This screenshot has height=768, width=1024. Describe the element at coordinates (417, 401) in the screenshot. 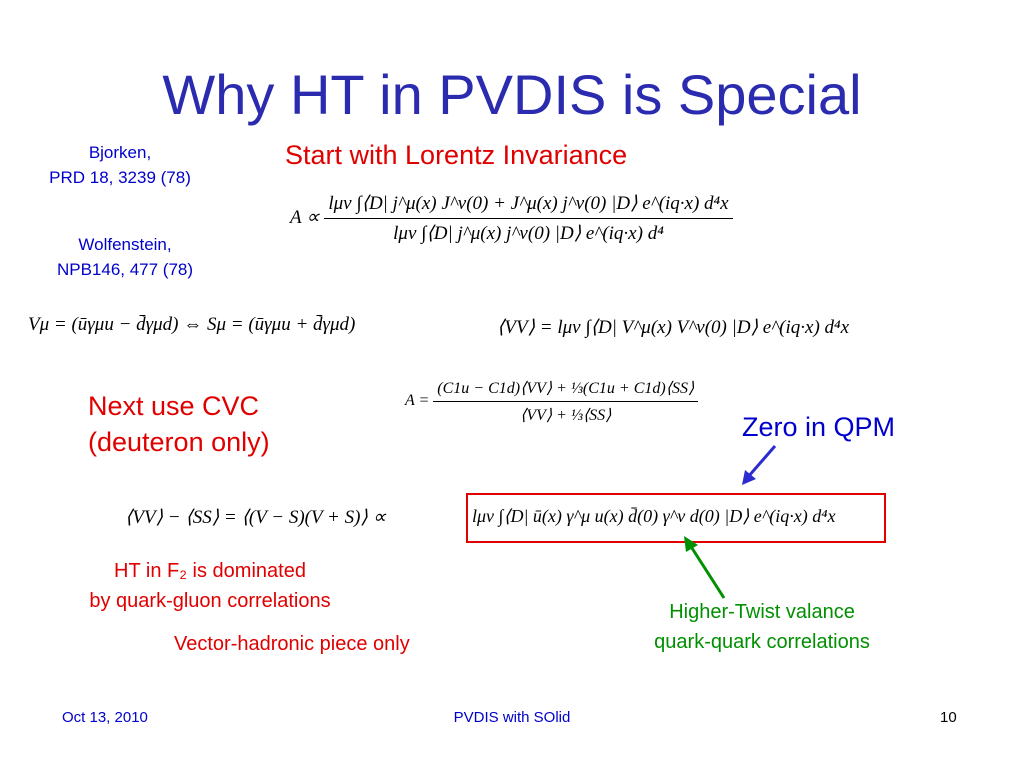

I see `equation-lhs: A =` at that location.